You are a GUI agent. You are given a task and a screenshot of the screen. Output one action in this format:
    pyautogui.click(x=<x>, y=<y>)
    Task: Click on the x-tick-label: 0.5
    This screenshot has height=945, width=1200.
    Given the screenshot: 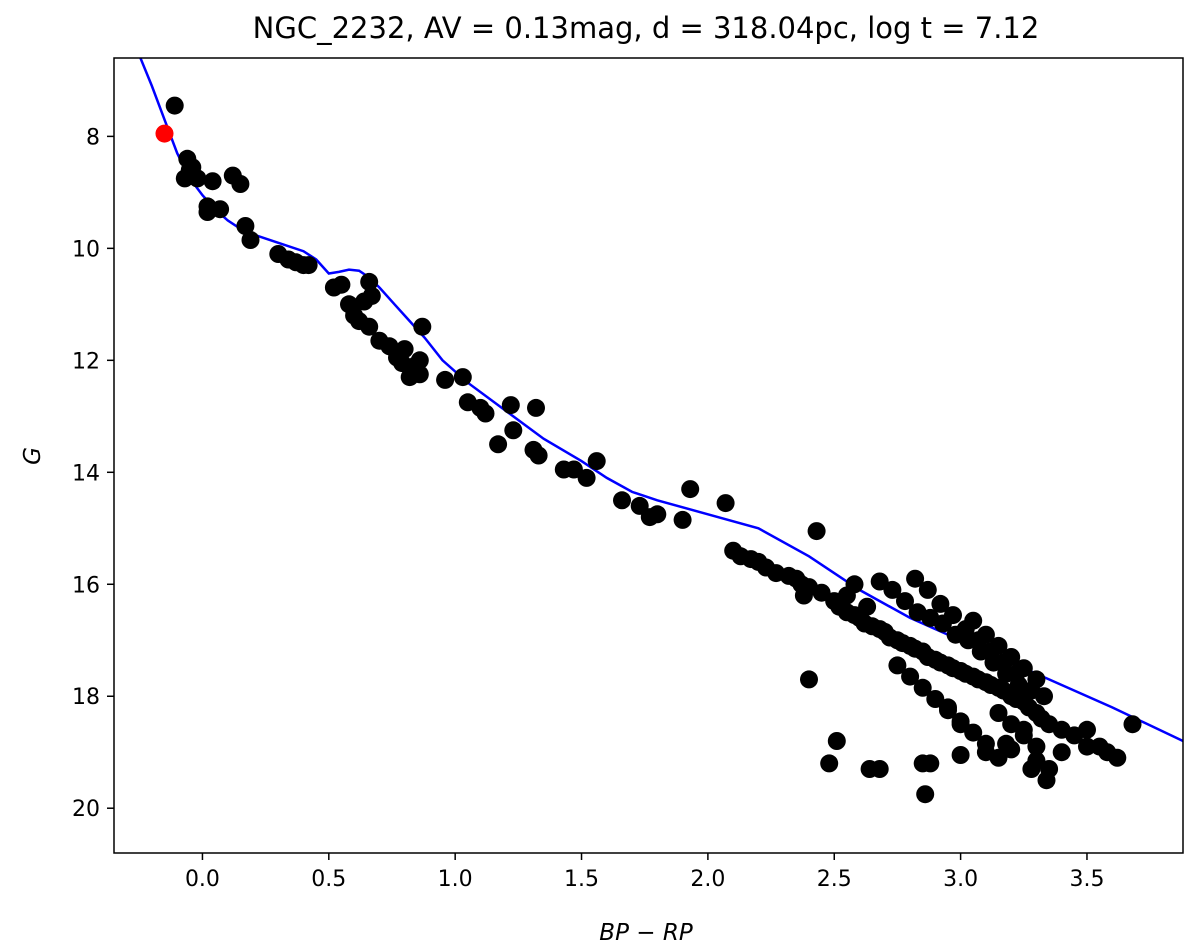 What is the action you would take?
    pyautogui.click(x=328, y=879)
    